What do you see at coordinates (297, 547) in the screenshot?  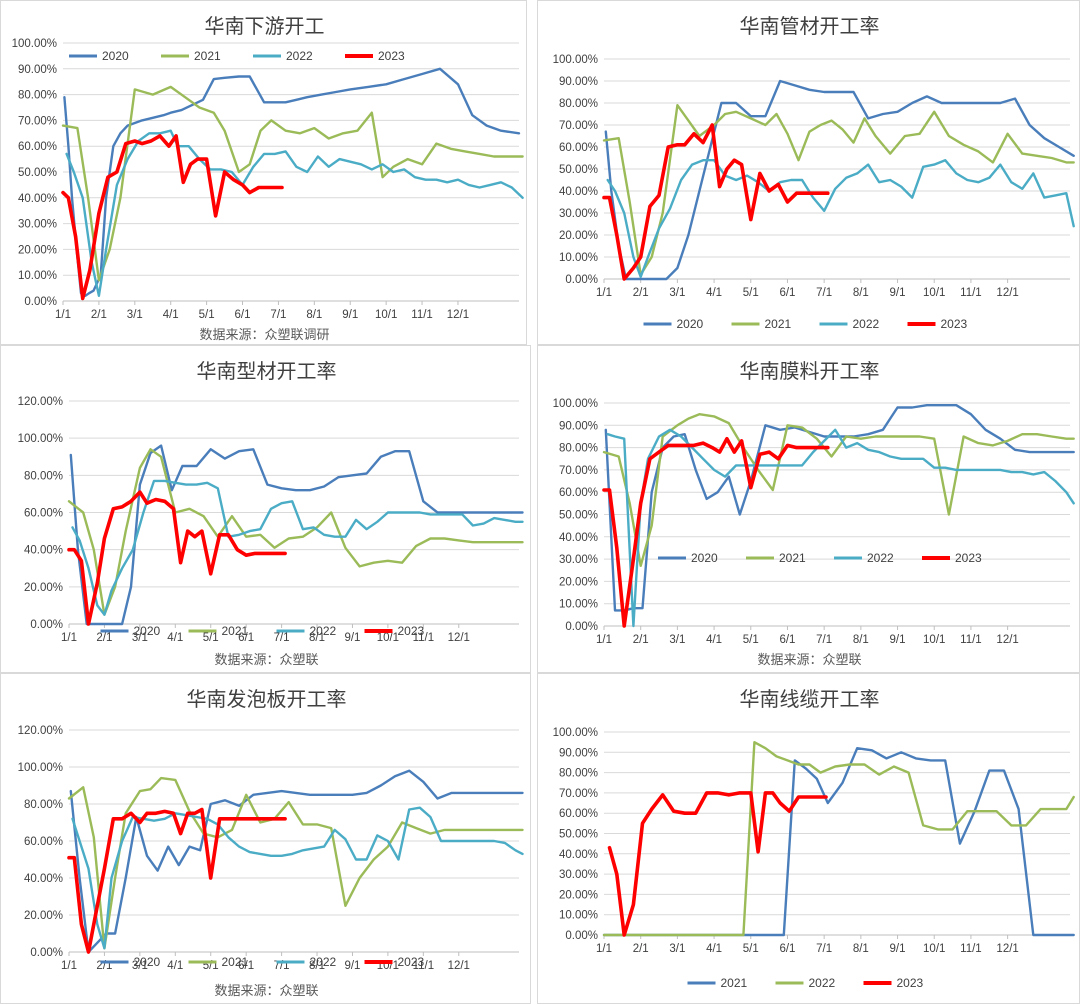 I see `series-line-2022` at bounding box center [297, 547].